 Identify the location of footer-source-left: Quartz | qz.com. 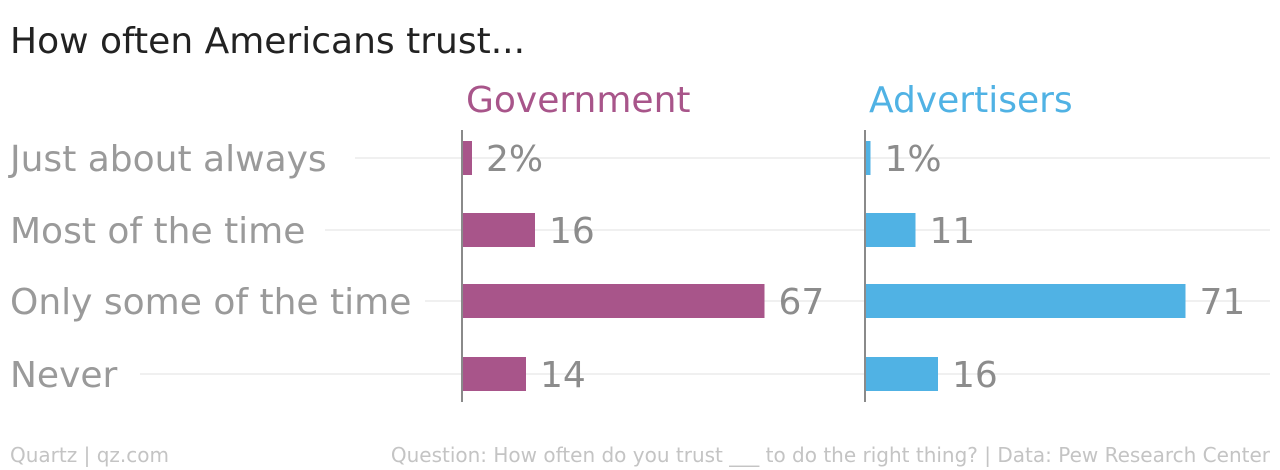
(89, 455).